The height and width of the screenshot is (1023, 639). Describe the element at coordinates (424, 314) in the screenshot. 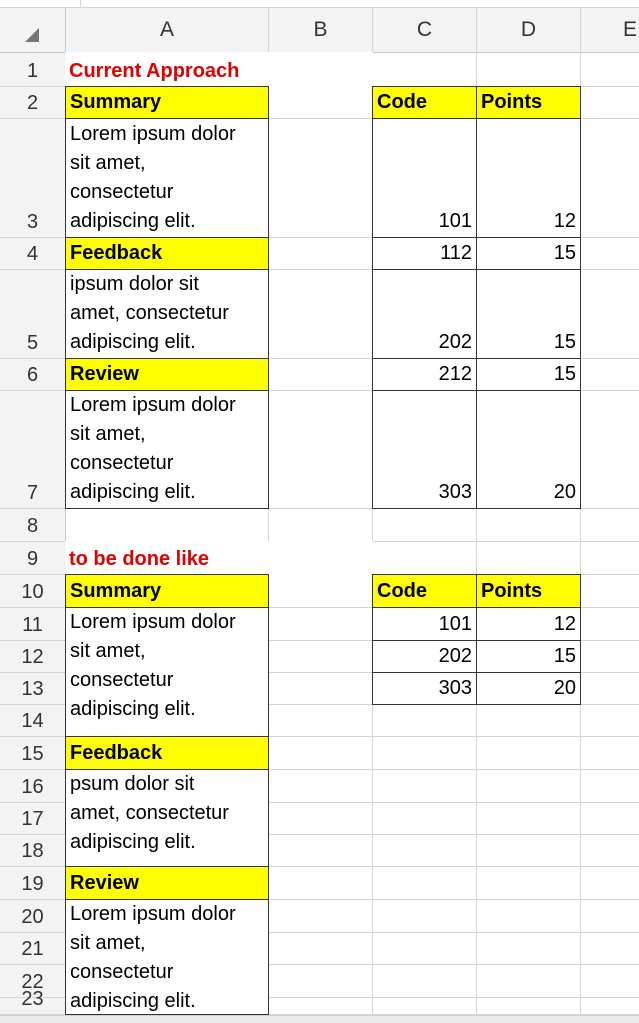

I see `code-cell: 202` at that location.